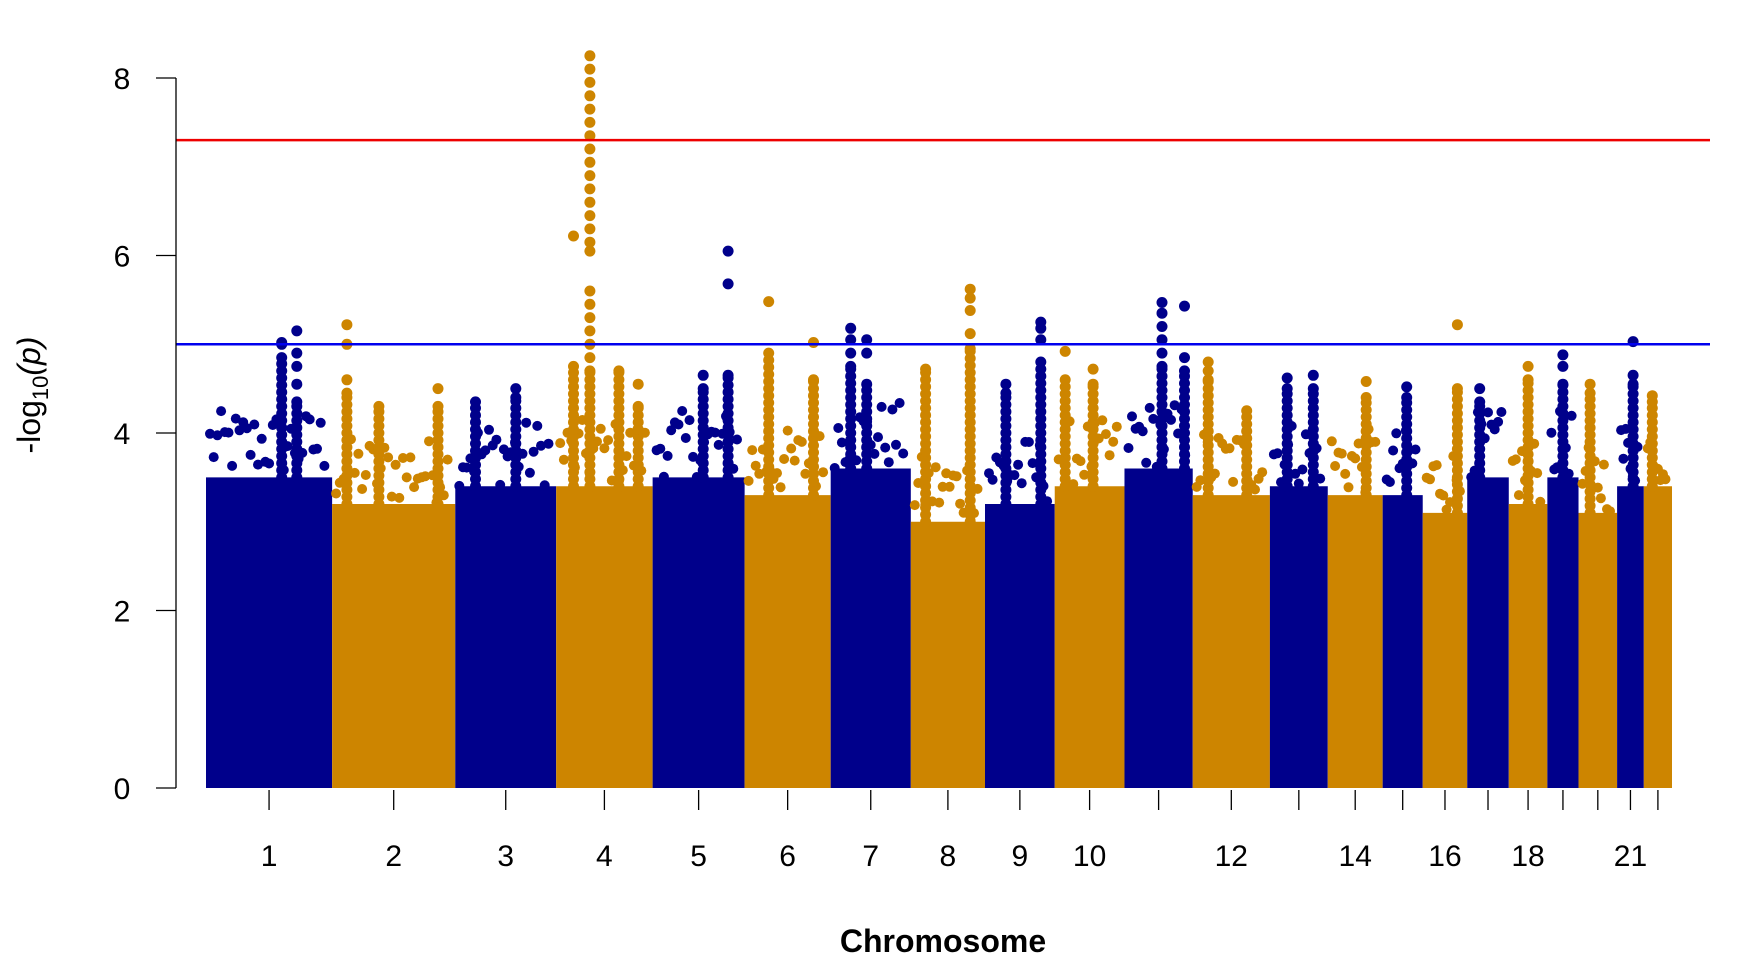 This screenshot has height=978, width=1742. Describe the element at coordinates (122, 434) in the screenshot. I see `y-tick-label-4: 4` at that location.